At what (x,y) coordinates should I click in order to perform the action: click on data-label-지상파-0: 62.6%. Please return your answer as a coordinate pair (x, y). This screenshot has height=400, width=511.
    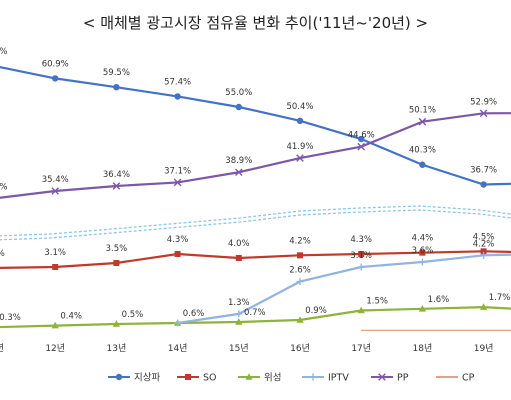
    Looking at the image, I should click on (4, 52).